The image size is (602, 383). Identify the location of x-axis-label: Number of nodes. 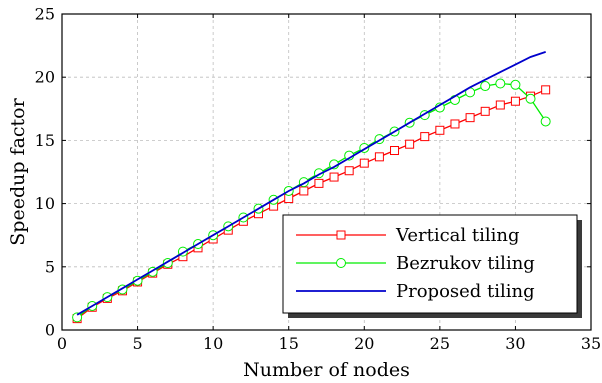
(326, 370).